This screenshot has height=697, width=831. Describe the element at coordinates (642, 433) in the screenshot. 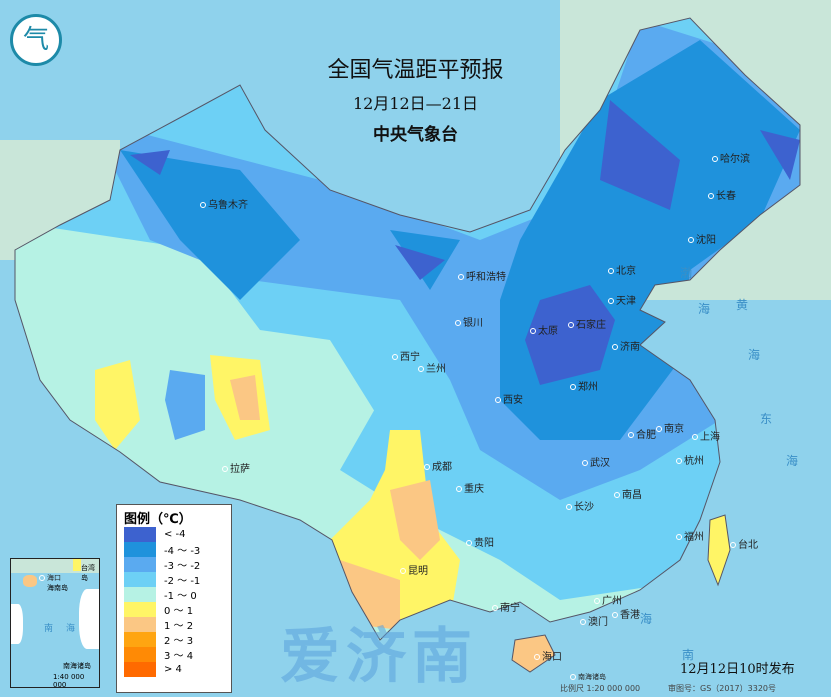

I see `city-label: 合肥` at that location.